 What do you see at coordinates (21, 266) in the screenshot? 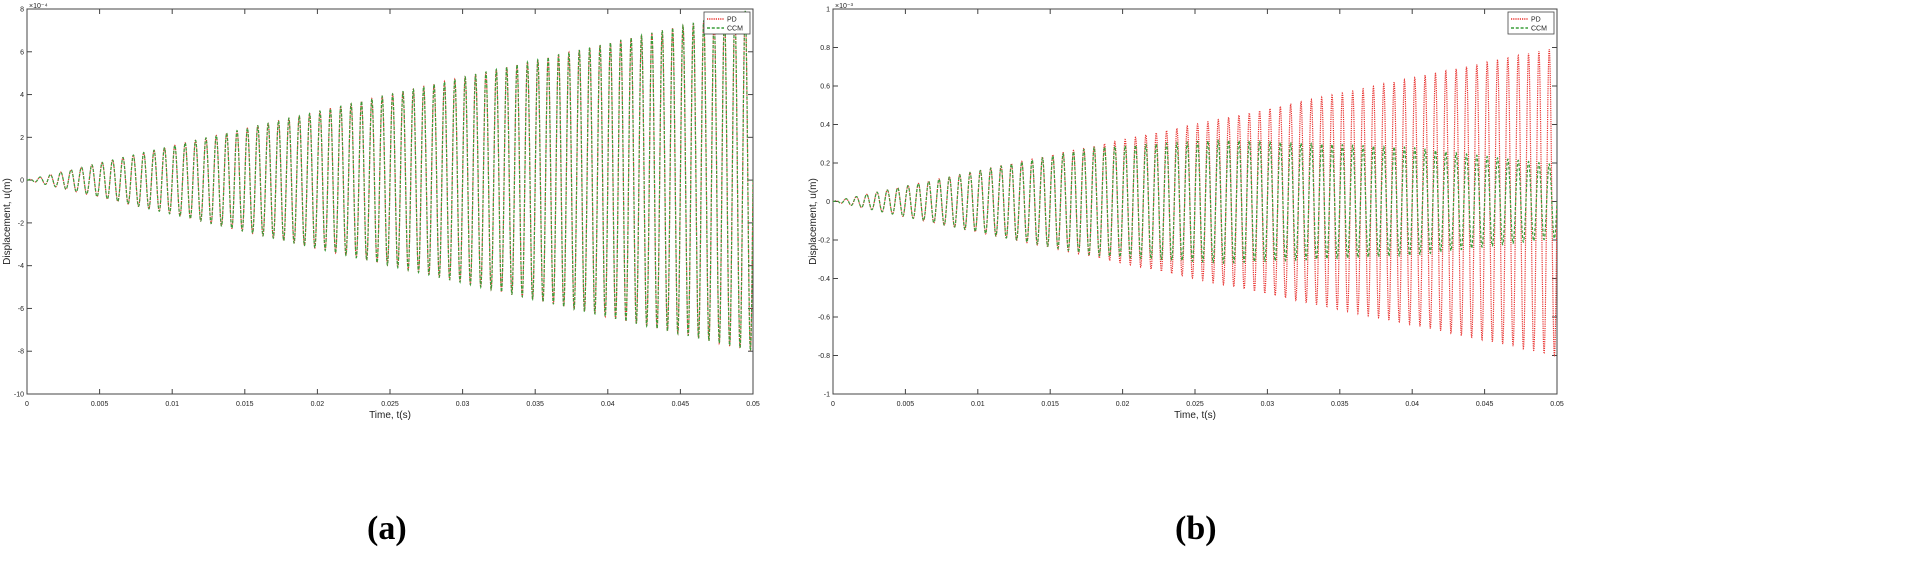
I see `y-tick-label: -4` at bounding box center [21, 266].